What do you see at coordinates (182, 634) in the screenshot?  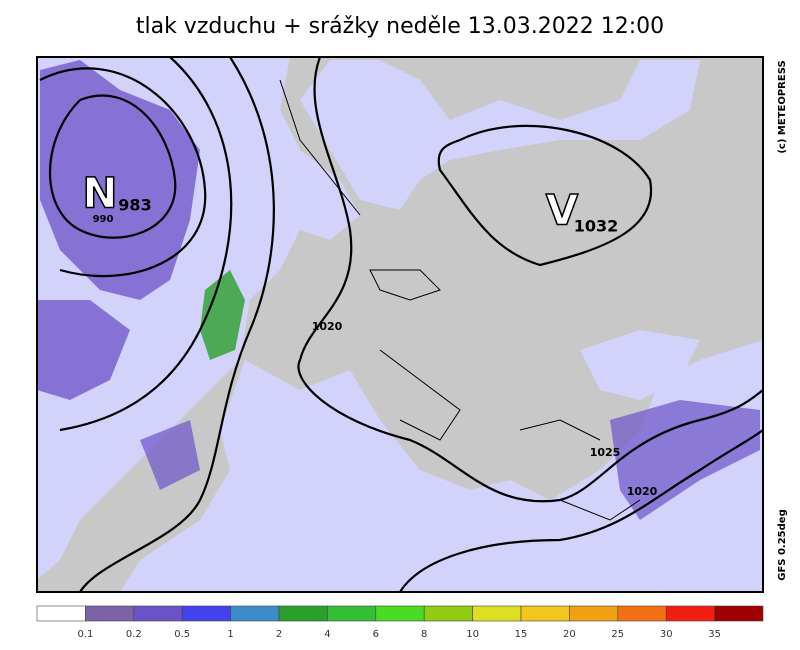 I see `legend-label: 0.5` at bounding box center [182, 634].